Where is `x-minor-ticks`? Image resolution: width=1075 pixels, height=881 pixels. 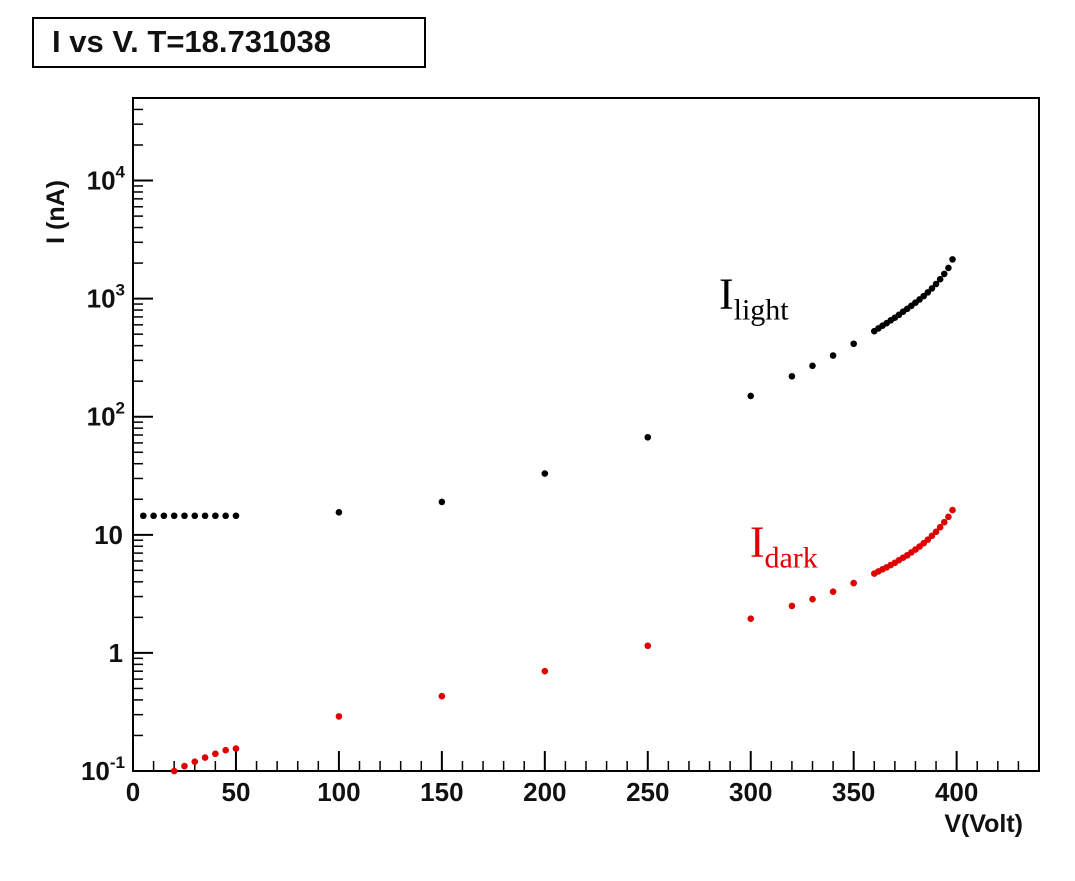 x-minor-ticks is located at coordinates (596, 766).